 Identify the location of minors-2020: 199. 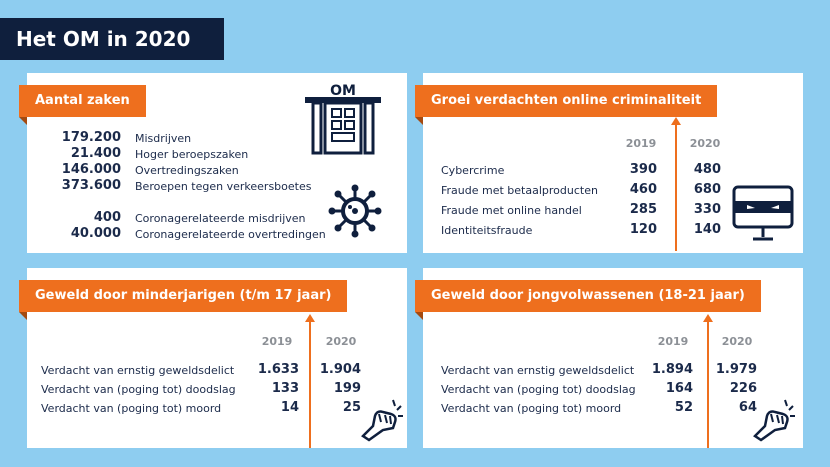
(347, 388).